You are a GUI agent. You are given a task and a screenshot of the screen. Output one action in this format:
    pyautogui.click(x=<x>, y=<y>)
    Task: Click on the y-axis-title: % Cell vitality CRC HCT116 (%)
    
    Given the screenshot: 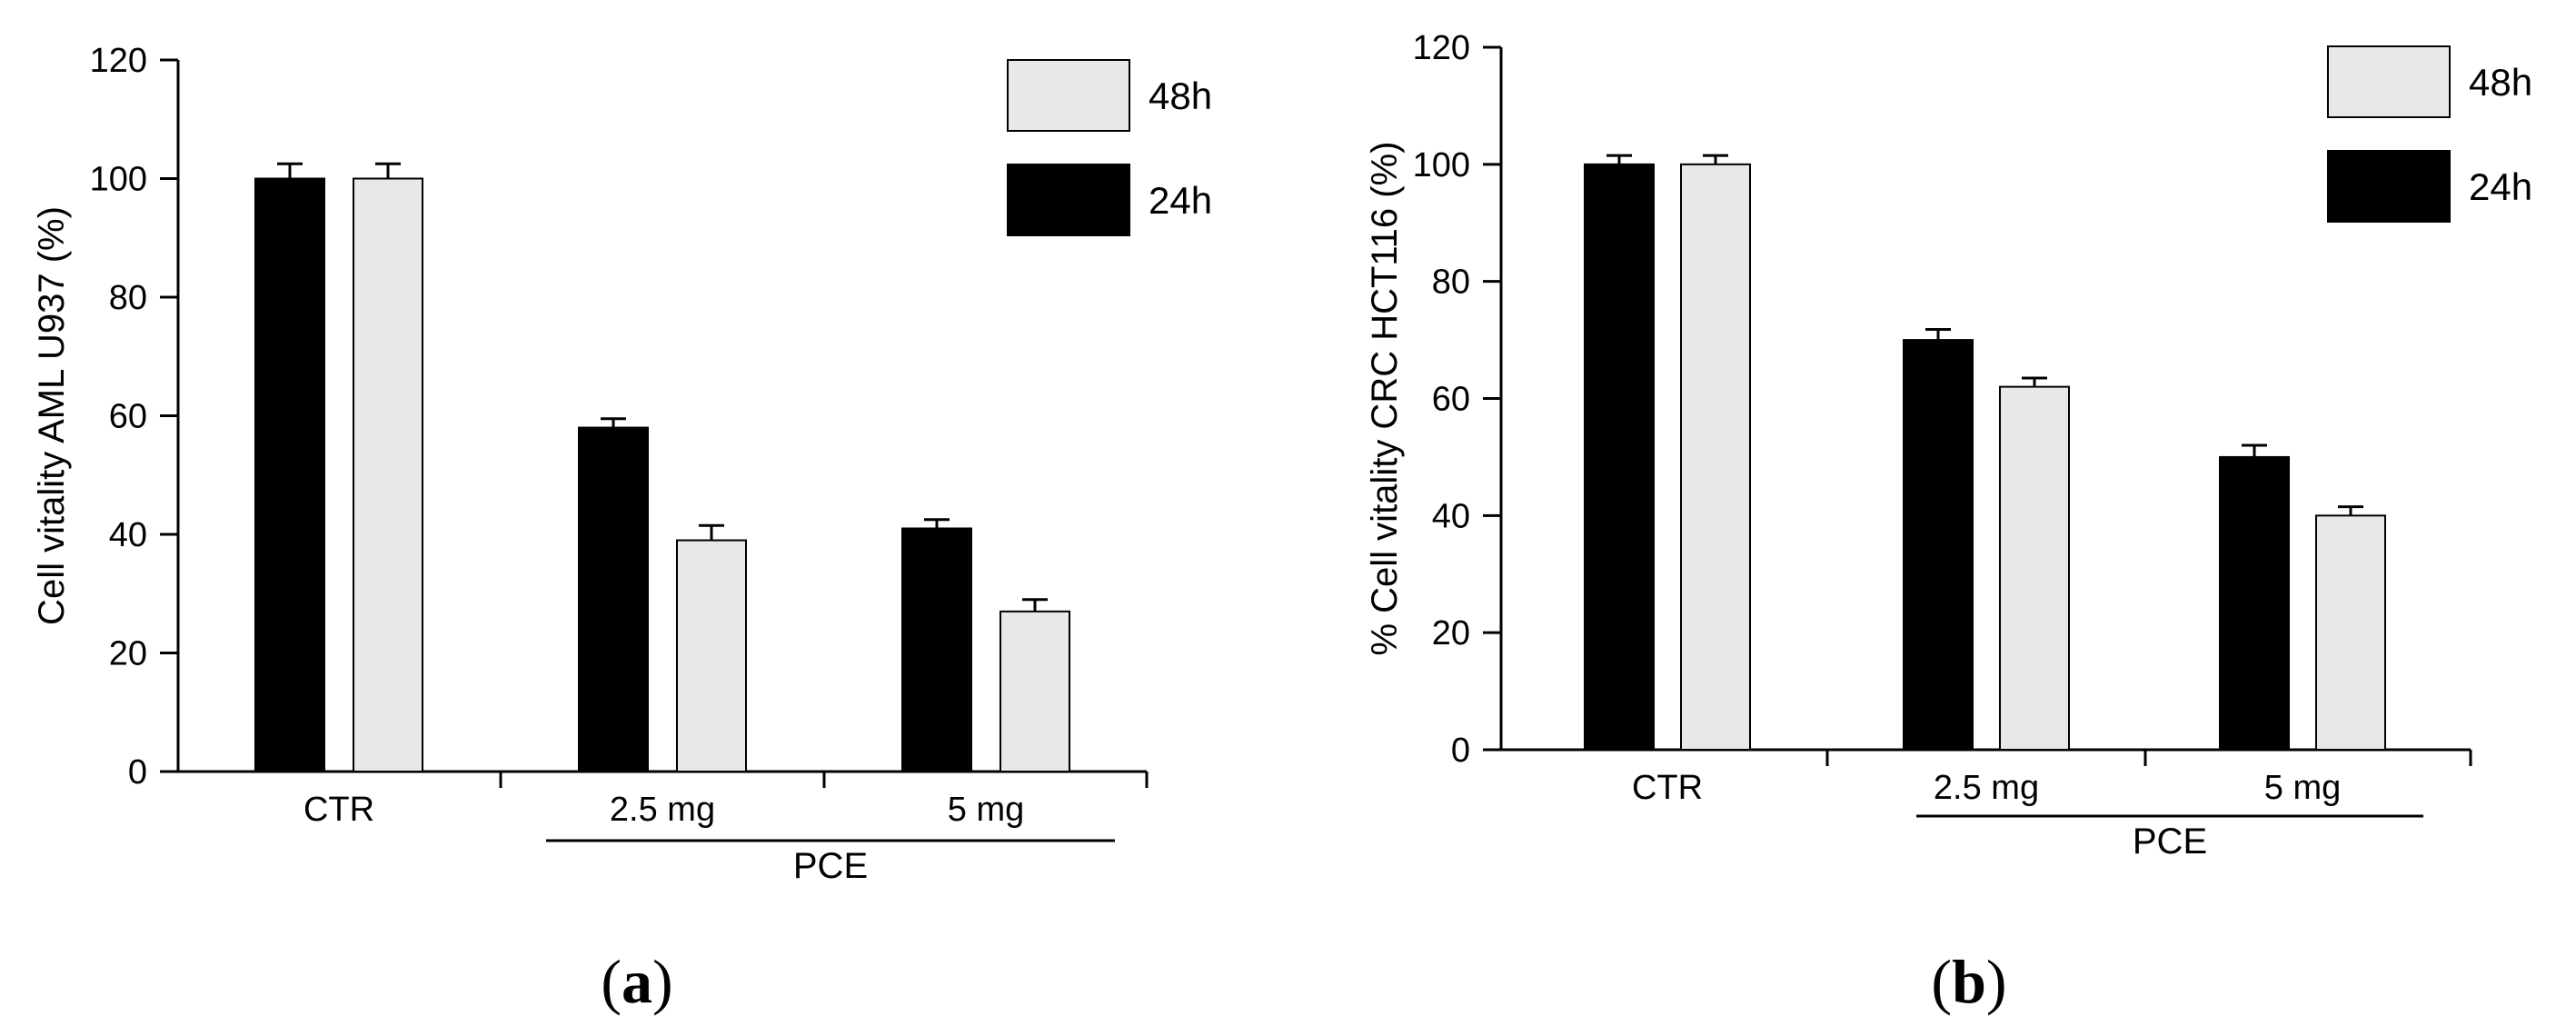 What is the action you would take?
    pyautogui.click(x=1385, y=398)
    